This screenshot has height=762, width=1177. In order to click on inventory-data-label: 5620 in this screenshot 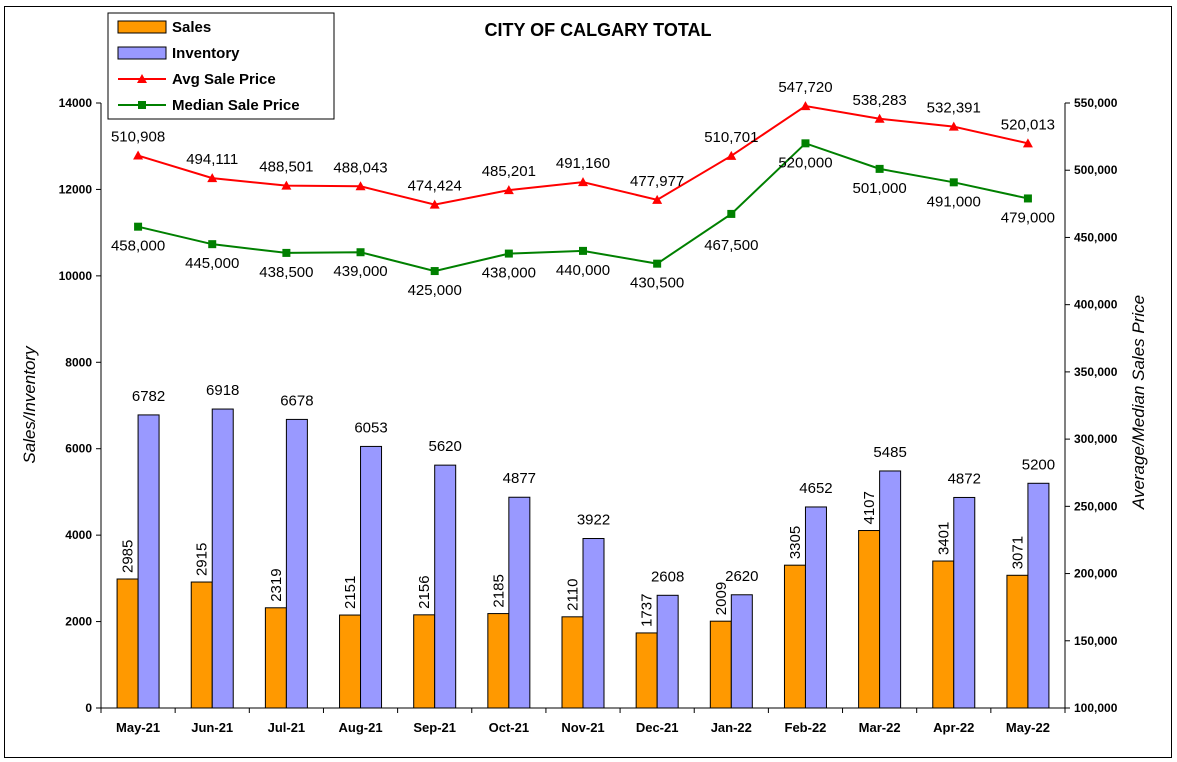, I will do `click(445, 446)`.